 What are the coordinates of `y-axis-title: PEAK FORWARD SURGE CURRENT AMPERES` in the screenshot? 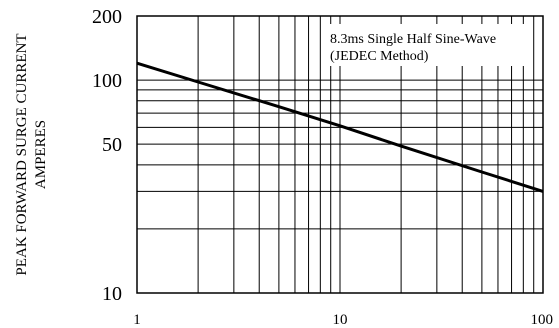 It's located at (31, 154).